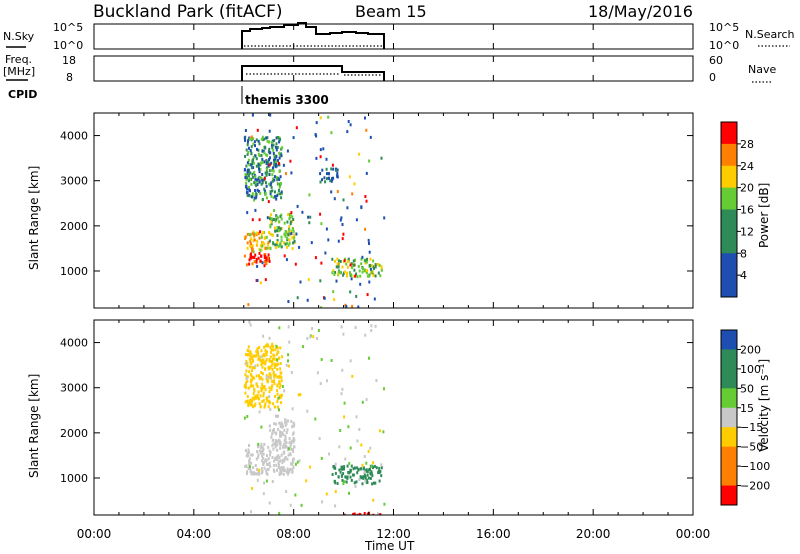  I want to click on power-colorbar: 28 24 20 16 12 8 4, so click(737, 209).